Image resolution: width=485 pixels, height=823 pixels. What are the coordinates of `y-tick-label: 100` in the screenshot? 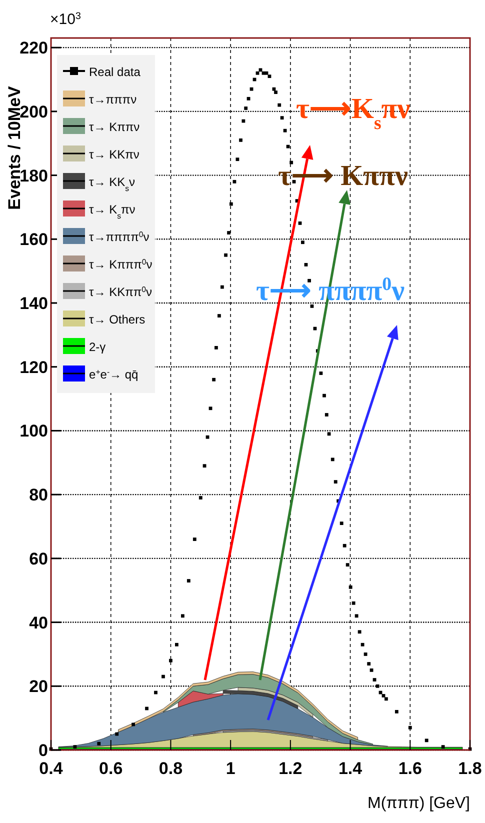 It's located at (34, 431).